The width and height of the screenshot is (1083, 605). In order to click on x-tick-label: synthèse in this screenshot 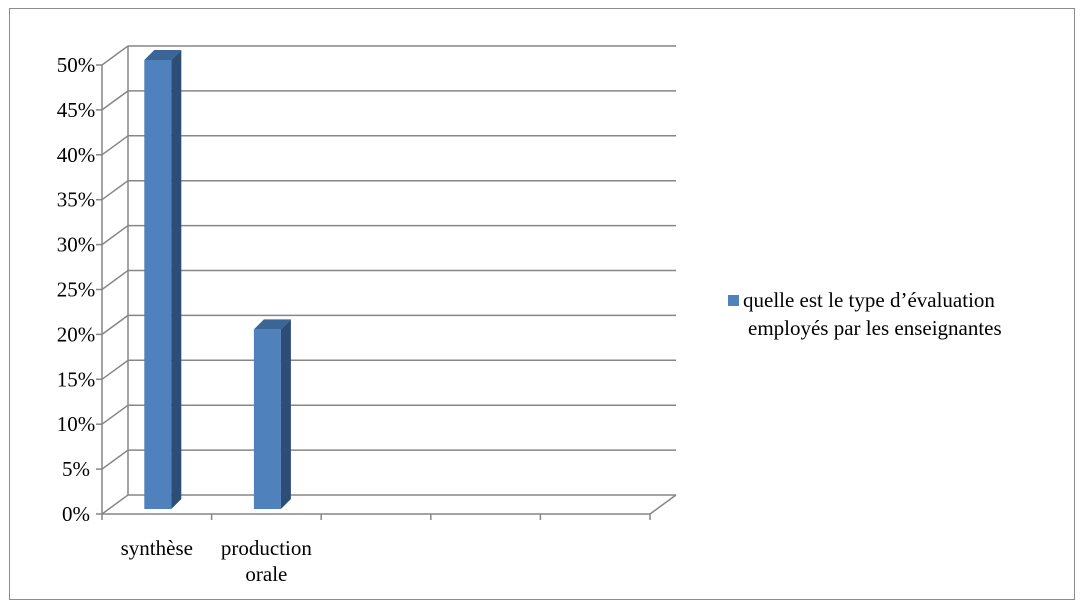, I will do `click(157, 548)`.